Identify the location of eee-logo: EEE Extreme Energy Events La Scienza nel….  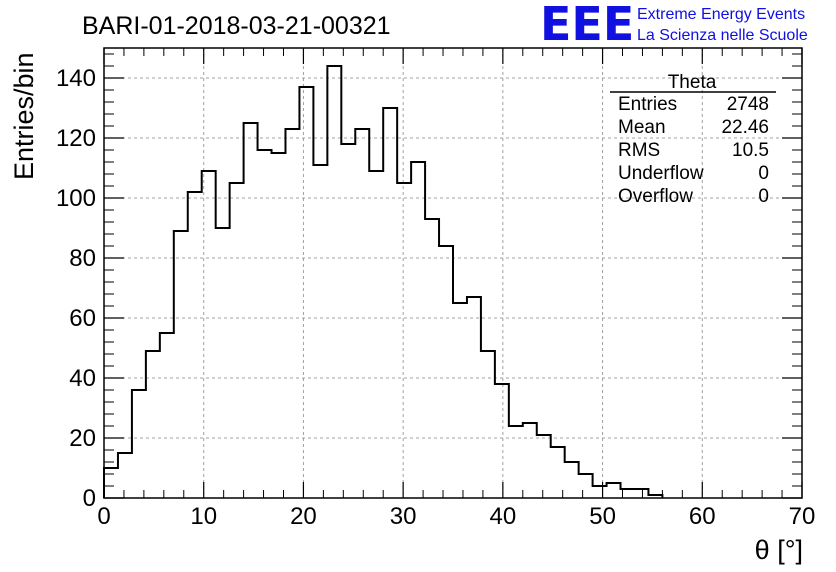
(674, 25).